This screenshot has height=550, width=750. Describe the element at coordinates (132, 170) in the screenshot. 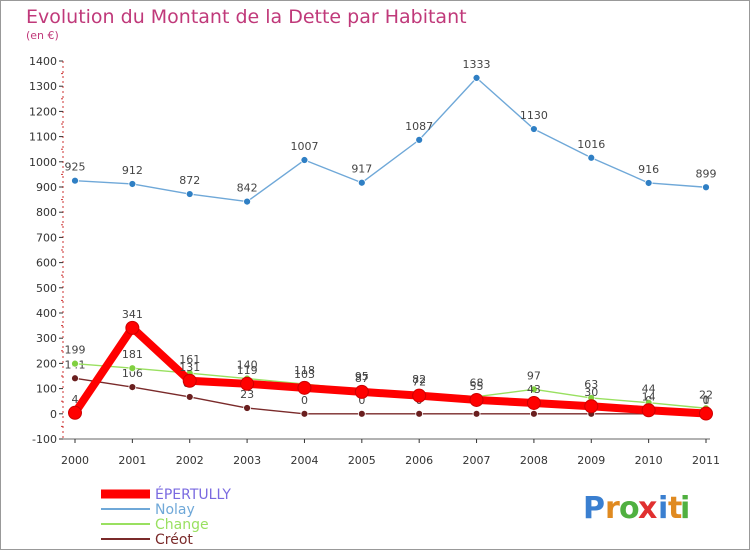

I see `data-label: 912` at that location.